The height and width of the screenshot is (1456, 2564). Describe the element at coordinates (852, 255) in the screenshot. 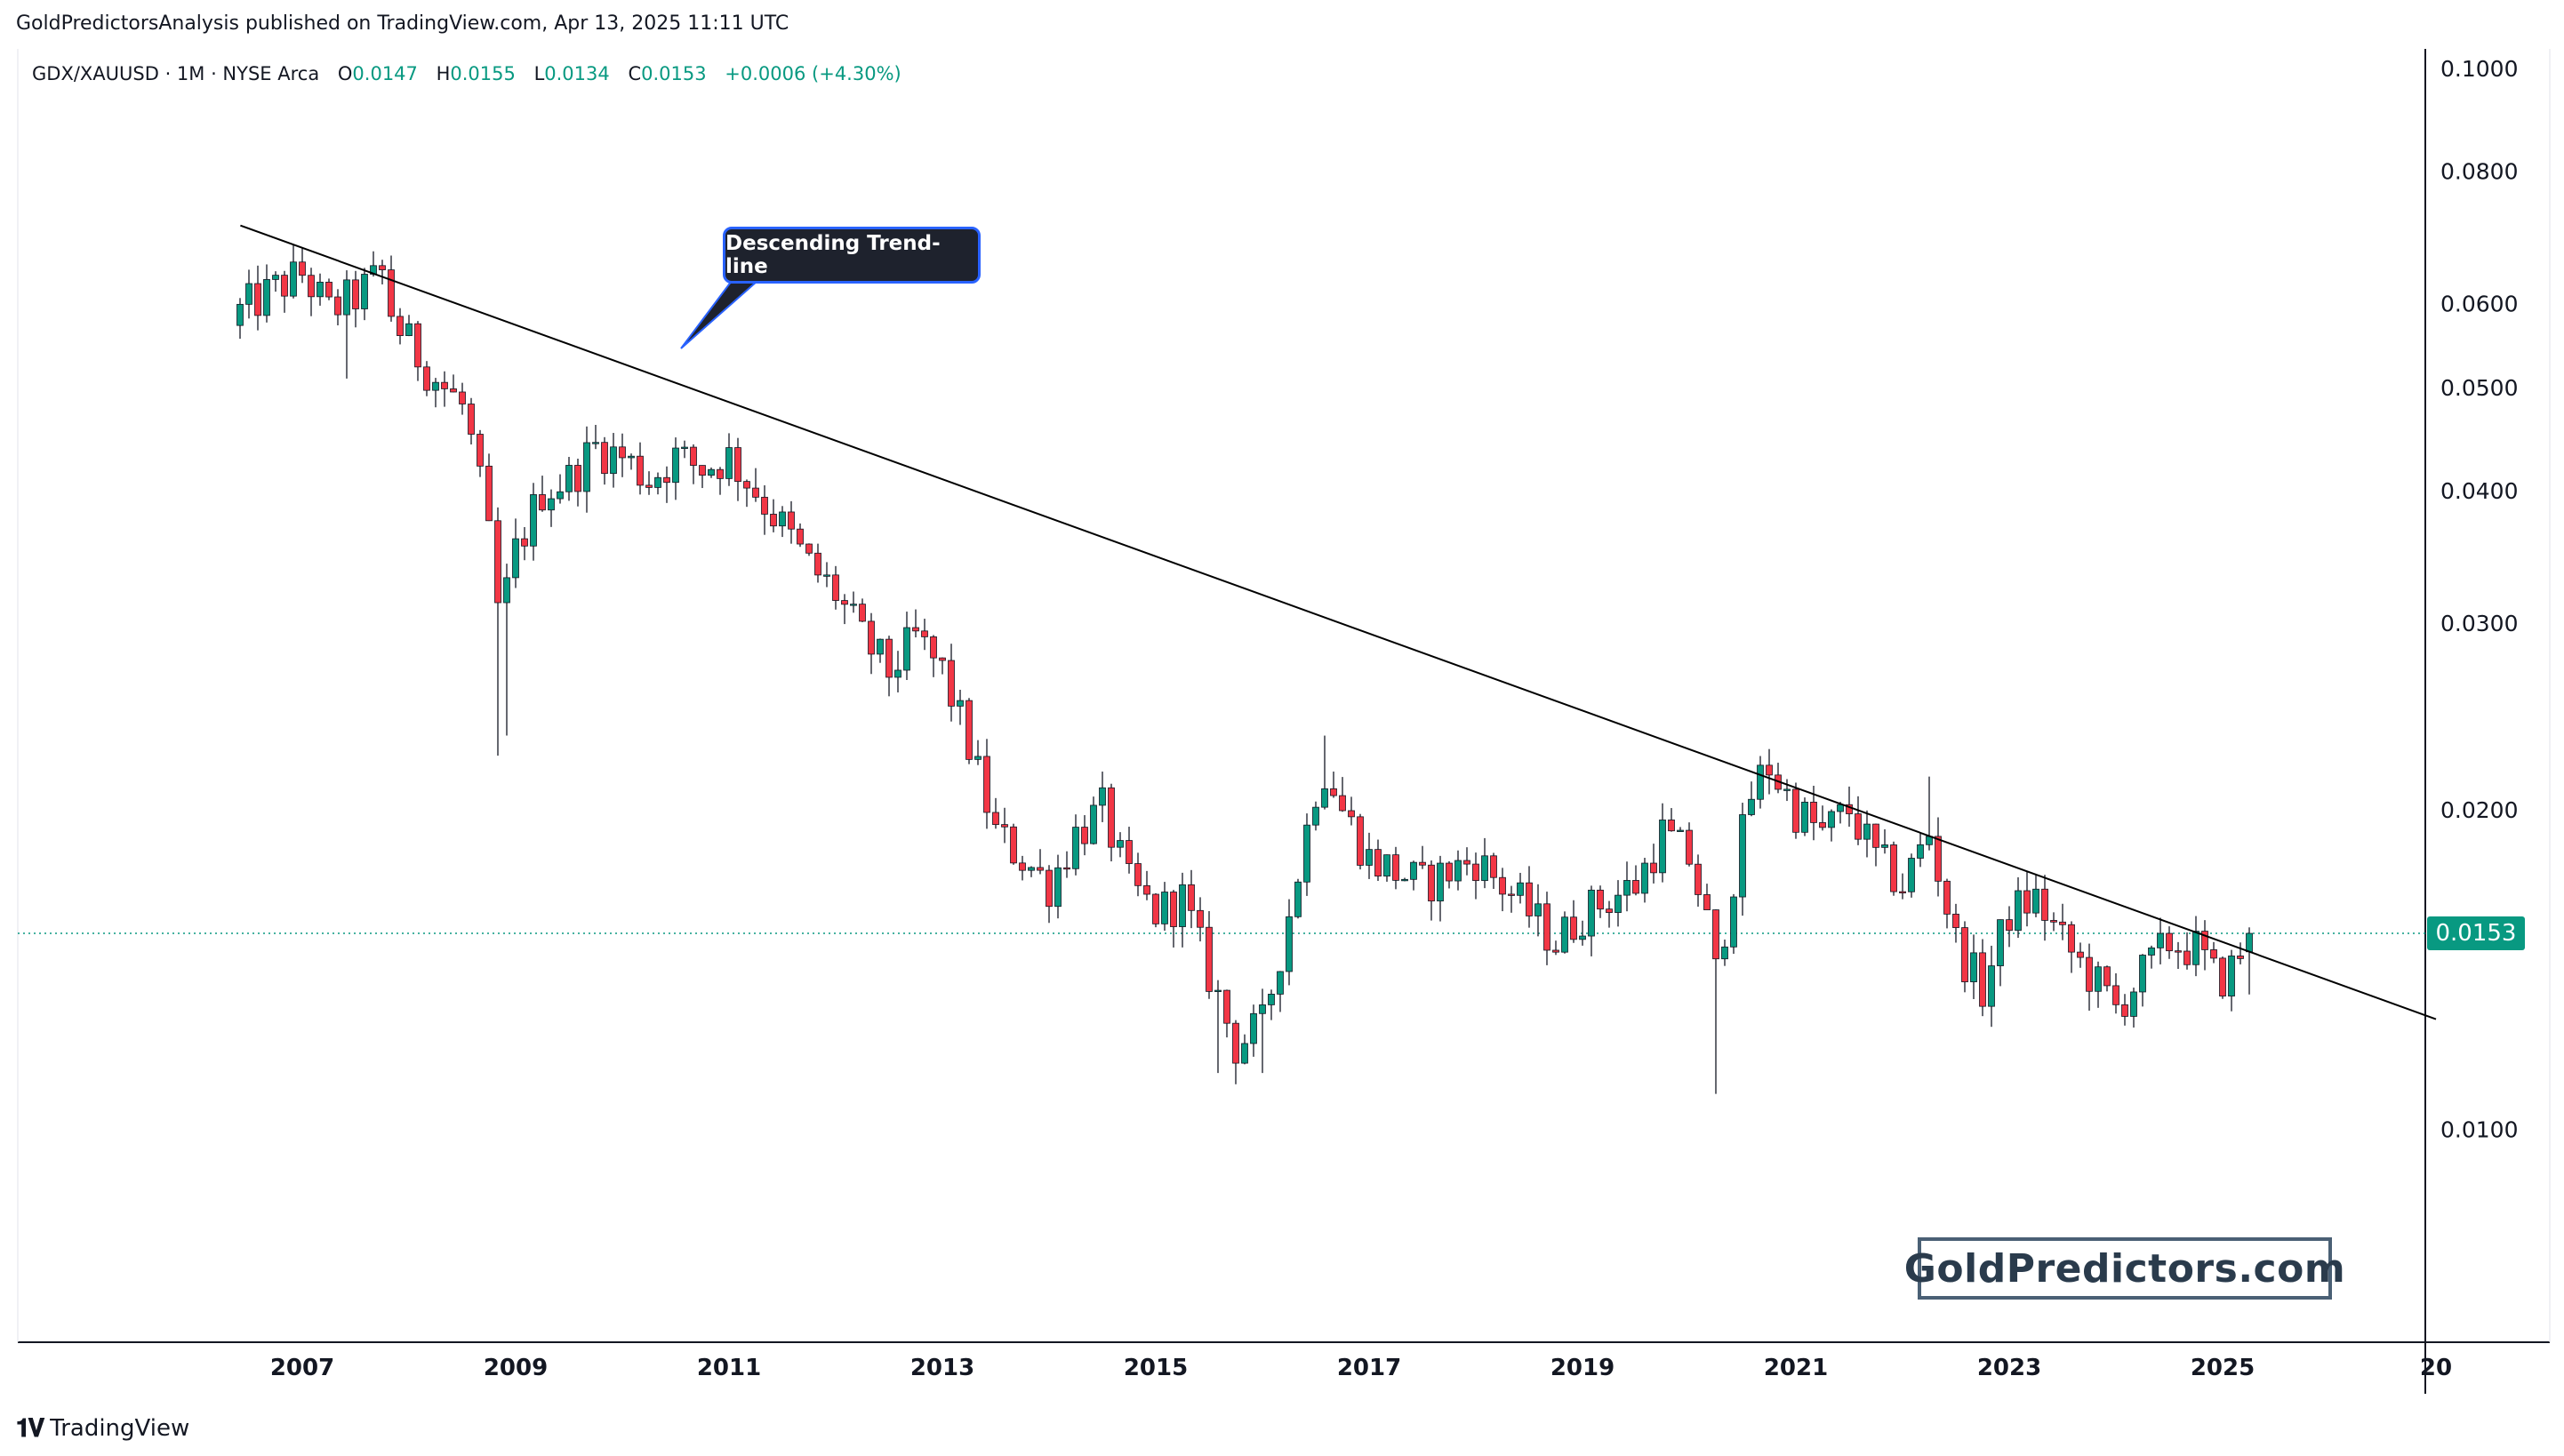

I see `trendline-callout: Descending Trend-line` at that location.